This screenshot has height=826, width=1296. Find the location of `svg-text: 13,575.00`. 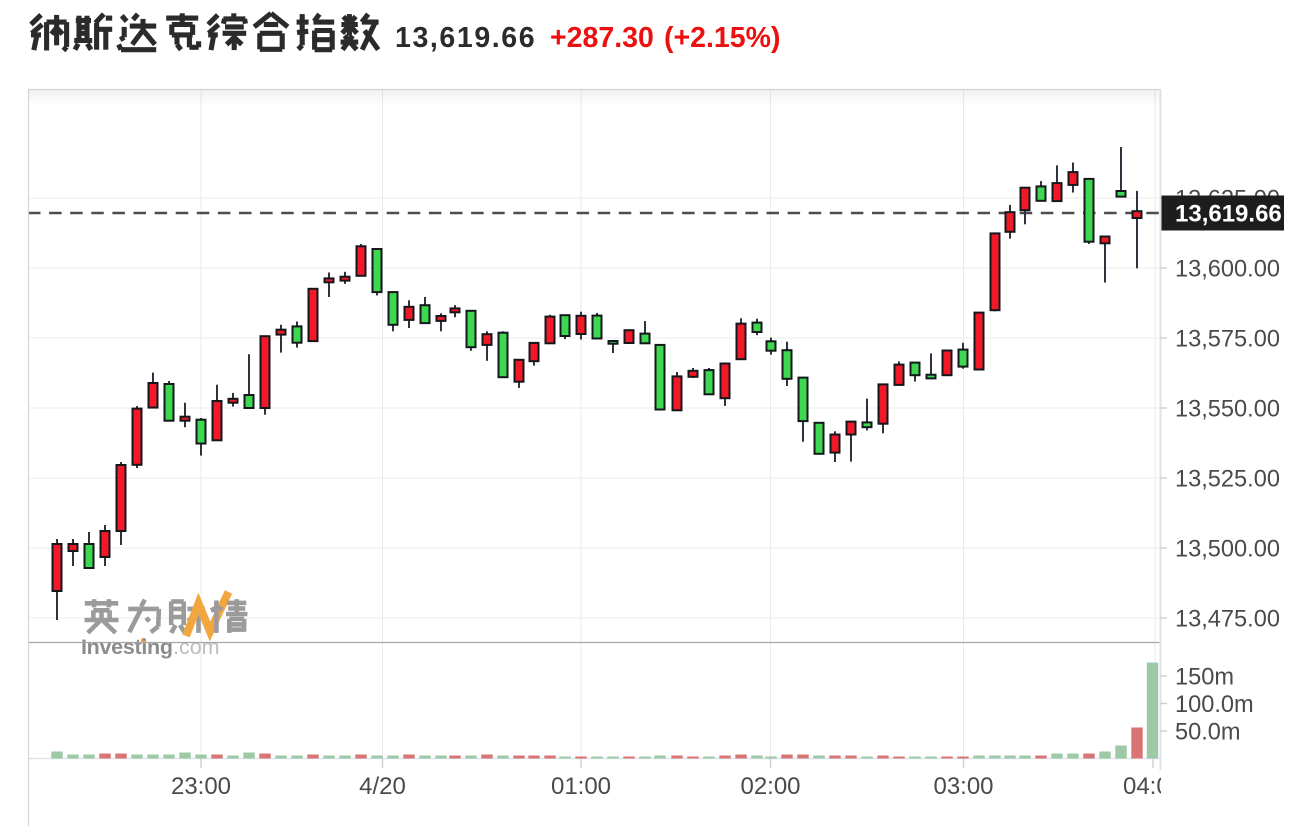

svg-text: 13,575.00 is located at coordinates (1227, 340).